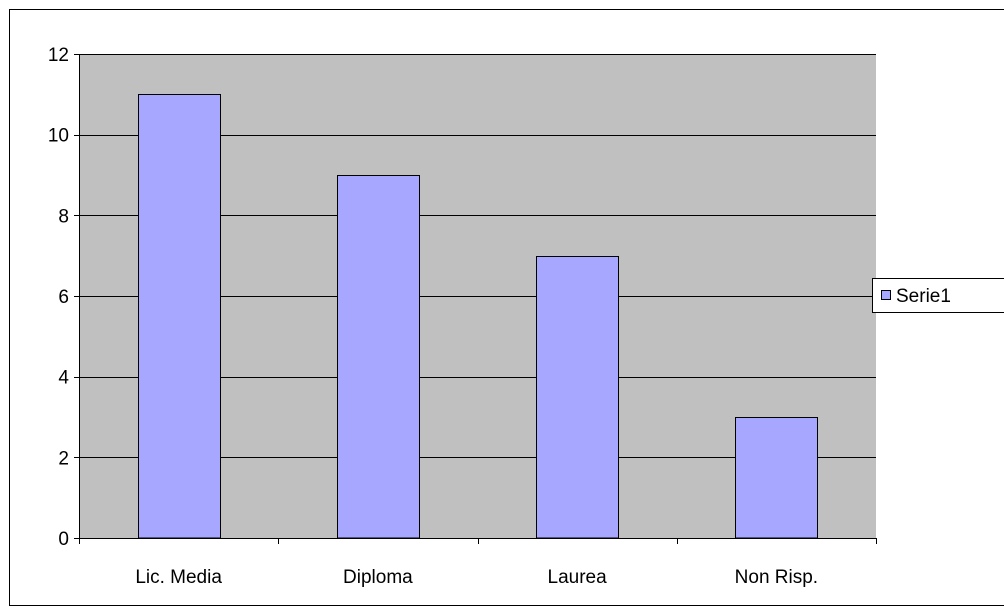 This screenshot has height=615, width=1004. What do you see at coordinates (886, 295) in the screenshot?
I see `legend-swatch` at bounding box center [886, 295].